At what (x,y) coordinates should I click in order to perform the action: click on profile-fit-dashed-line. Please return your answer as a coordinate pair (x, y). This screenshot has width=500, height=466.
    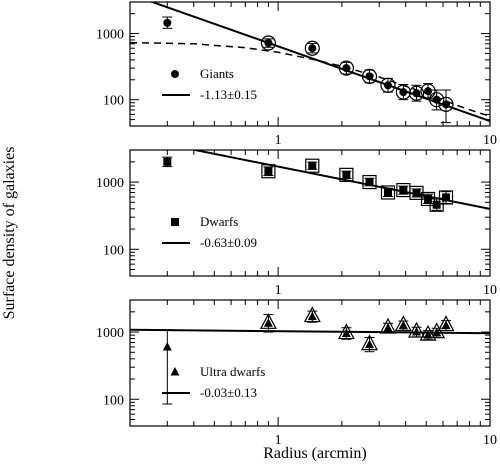
    Looking at the image, I should click on (310, 79).